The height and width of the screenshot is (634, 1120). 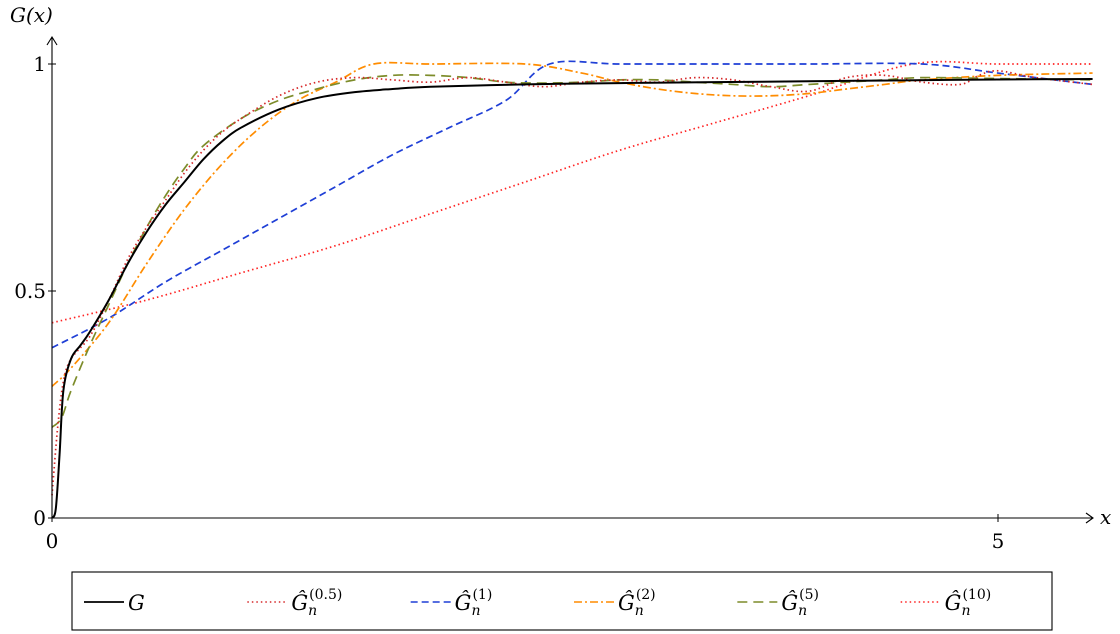 I want to click on x-axis-label: x, so click(x=1105, y=517).